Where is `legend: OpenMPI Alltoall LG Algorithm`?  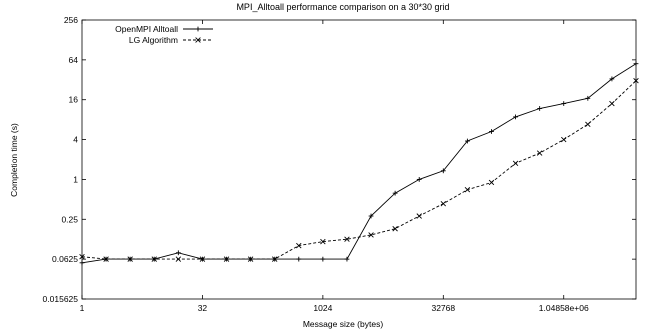 legend: OpenMPI Alltoall LG Algorithm is located at coordinates (164, 34).